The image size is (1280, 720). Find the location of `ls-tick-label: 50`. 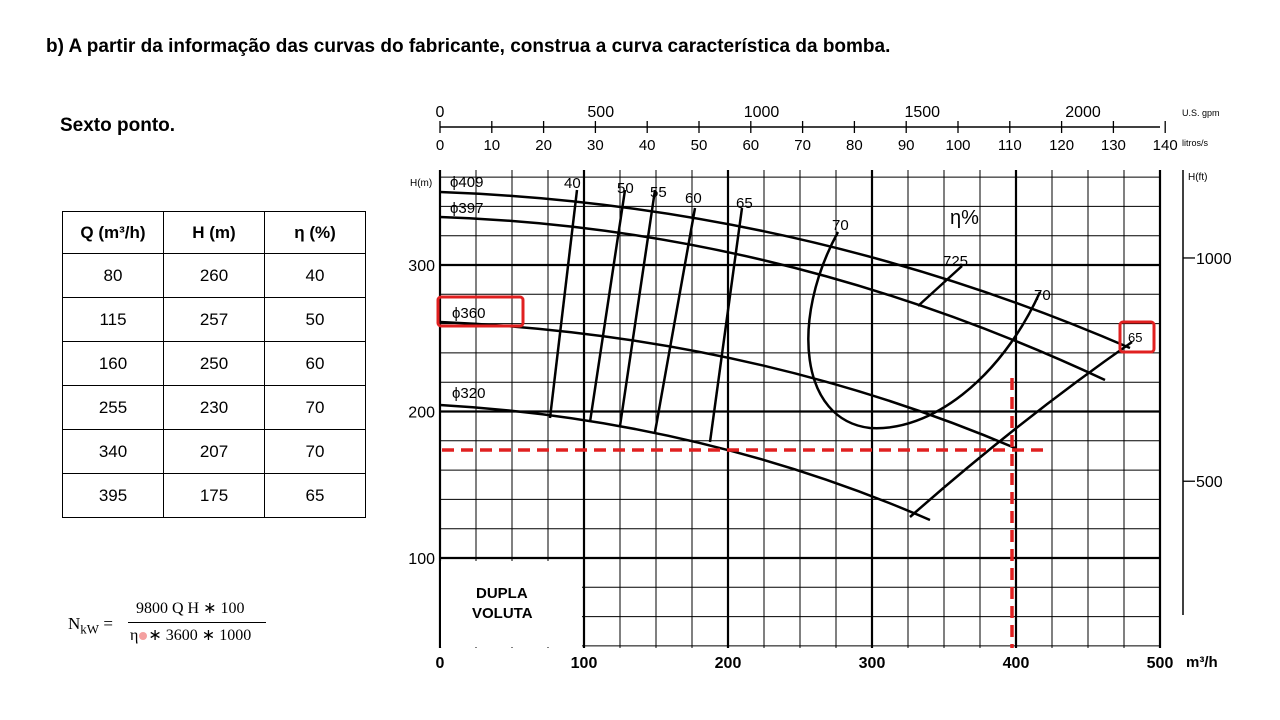

ls-tick-label: 50 is located at coordinates (699, 145).